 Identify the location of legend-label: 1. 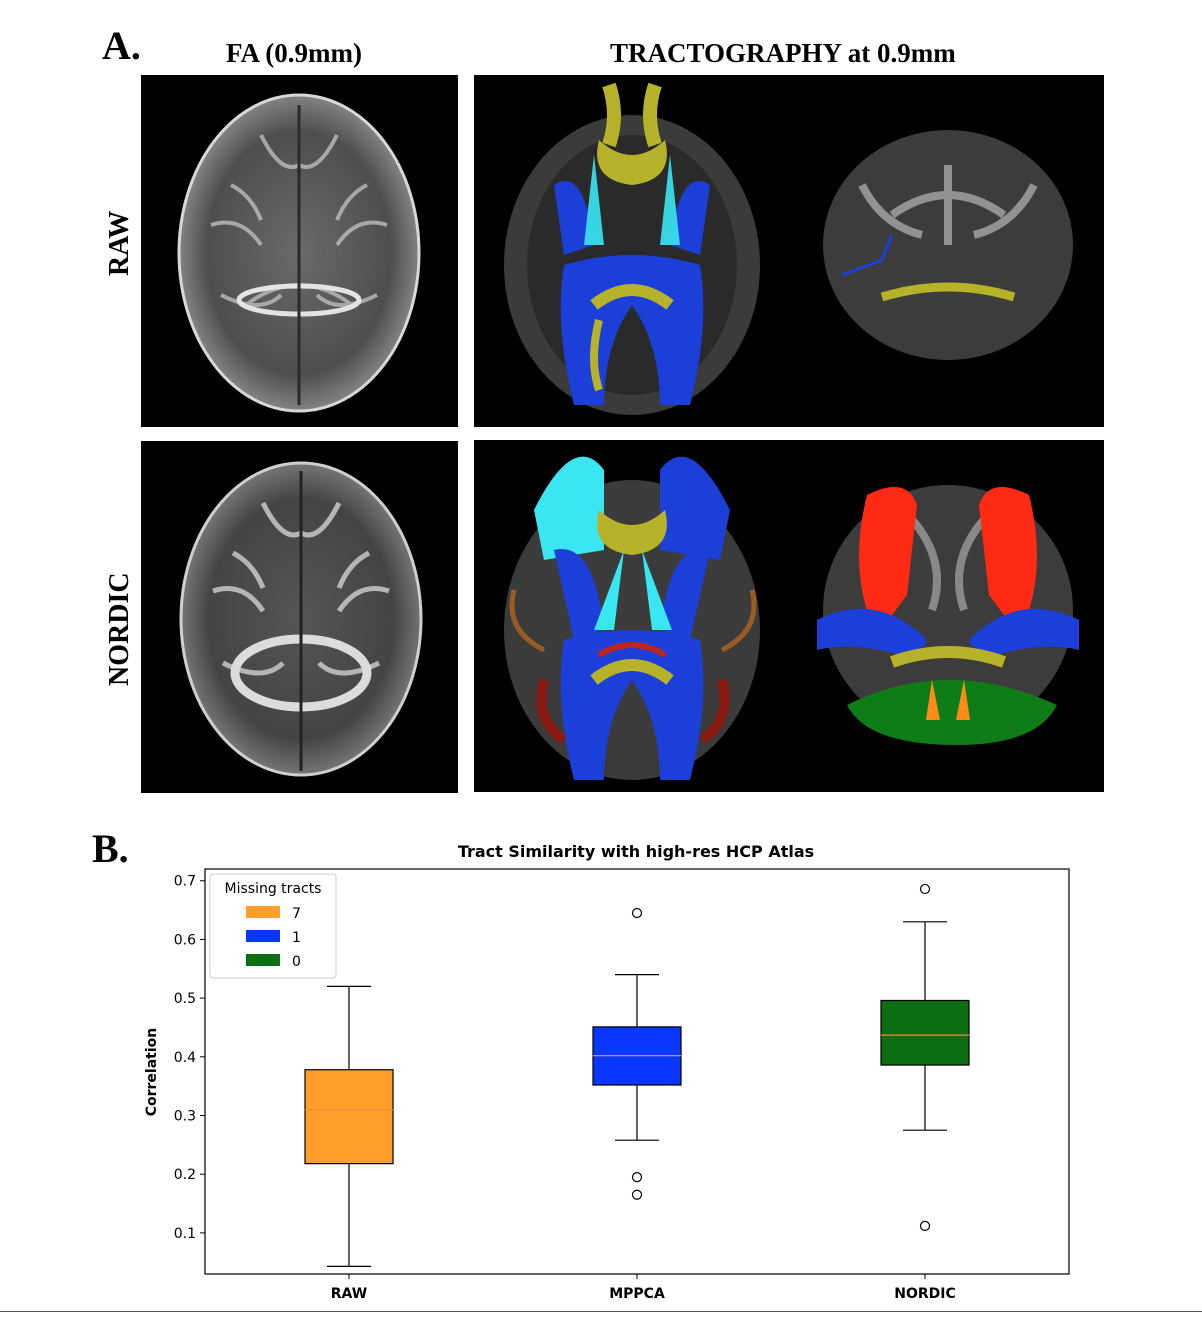
(296, 938).